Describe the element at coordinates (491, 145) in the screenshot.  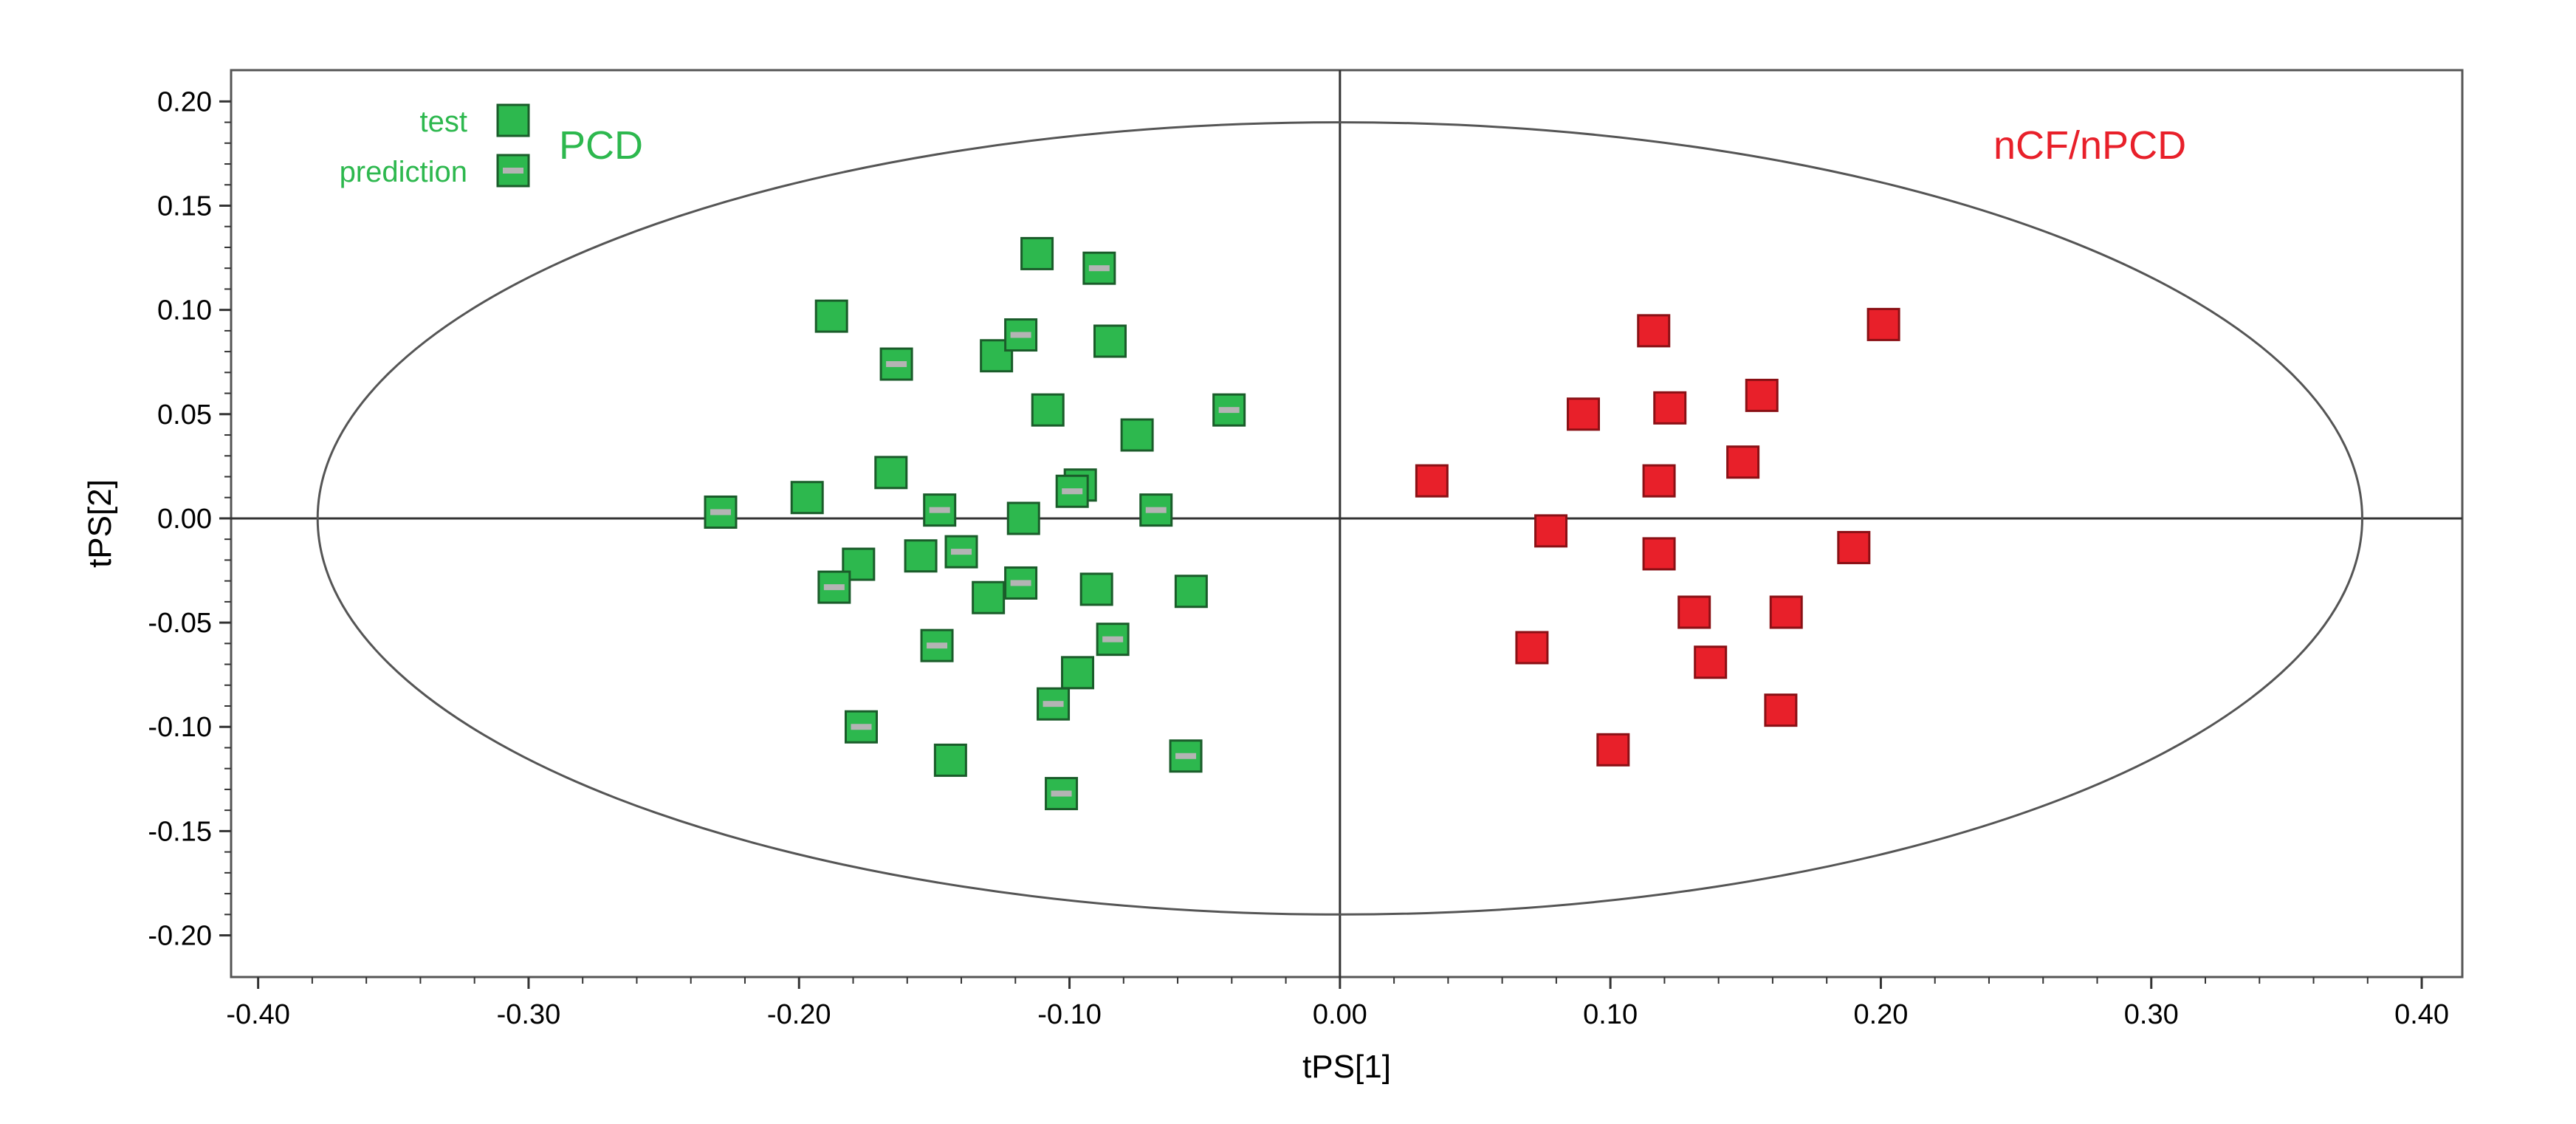
I see `legend: test prediction PCD` at that location.